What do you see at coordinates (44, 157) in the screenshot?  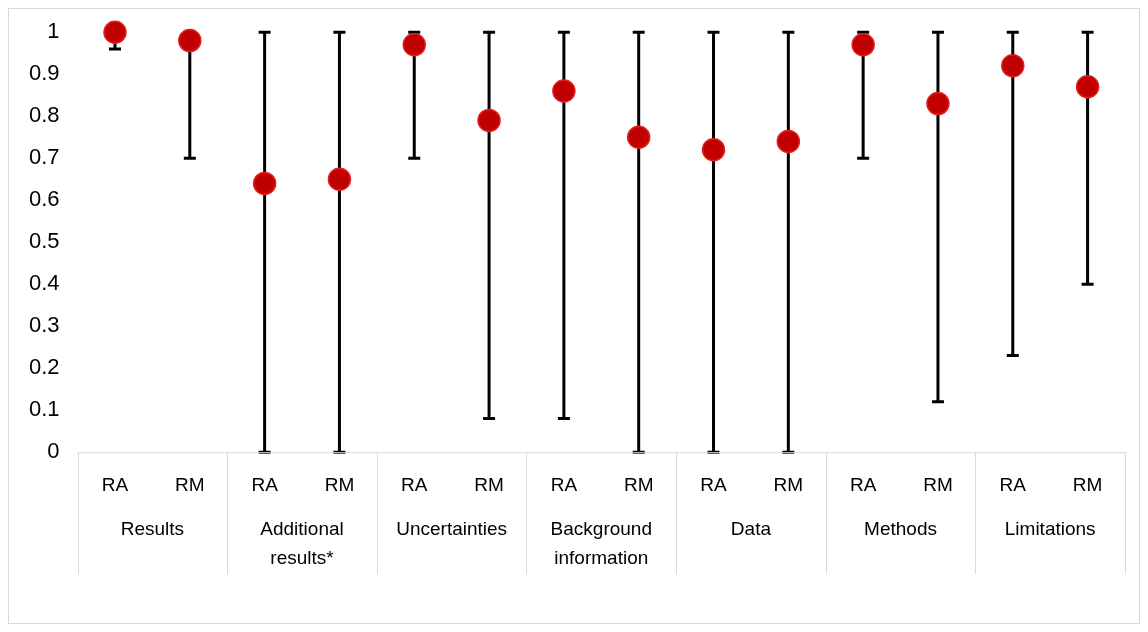 I see `y-tick-label: 0.7` at bounding box center [44, 157].